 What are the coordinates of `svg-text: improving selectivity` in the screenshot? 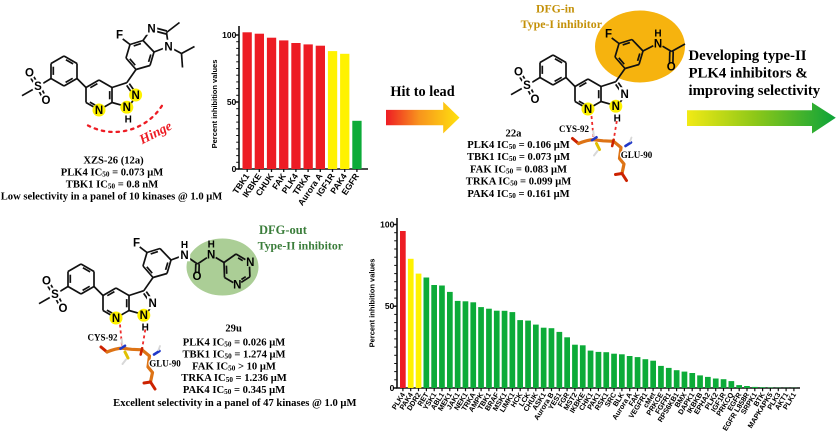 It's located at (755, 91).